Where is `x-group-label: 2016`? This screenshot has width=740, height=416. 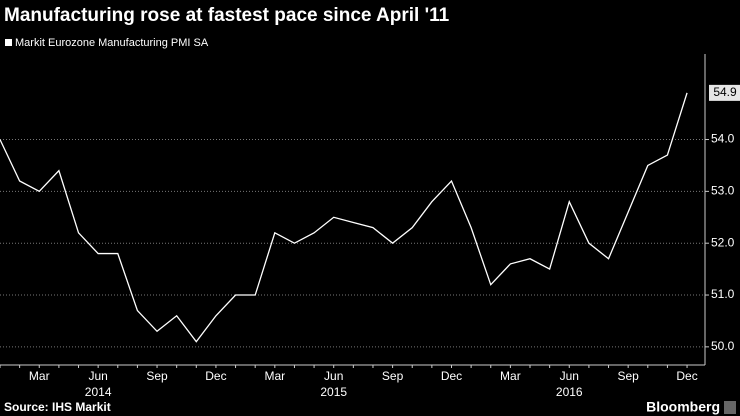
x-group-label: 2016 is located at coordinates (569, 392).